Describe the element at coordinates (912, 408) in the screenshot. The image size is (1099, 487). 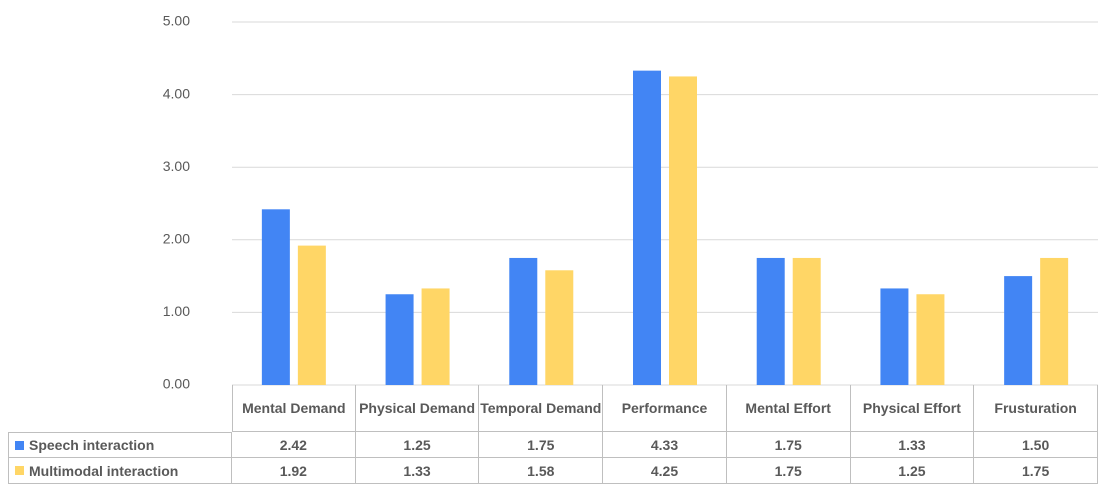
I see `category-label: Physical Effort` at that location.